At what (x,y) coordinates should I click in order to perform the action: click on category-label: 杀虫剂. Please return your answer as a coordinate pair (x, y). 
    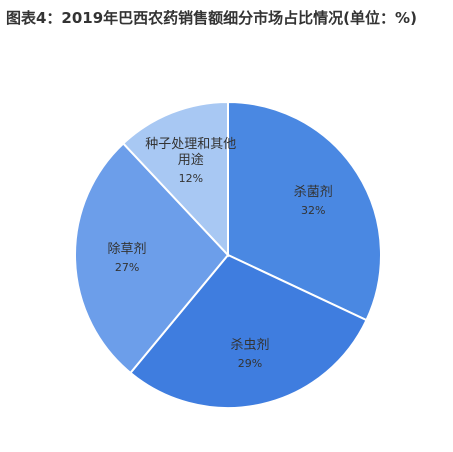
    Looking at the image, I should click on (250, 345).